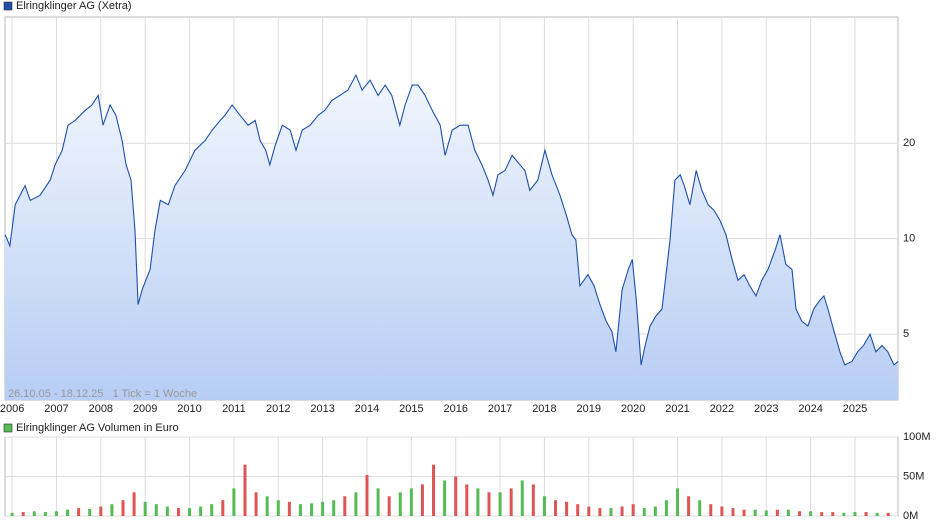 Image resolution: width=940 pixels, height=526 pixels. What do you see at coordinates (278, 409) in the screenshot?
I see `x-tick-label: 2012` at bounding box center [278, 409].